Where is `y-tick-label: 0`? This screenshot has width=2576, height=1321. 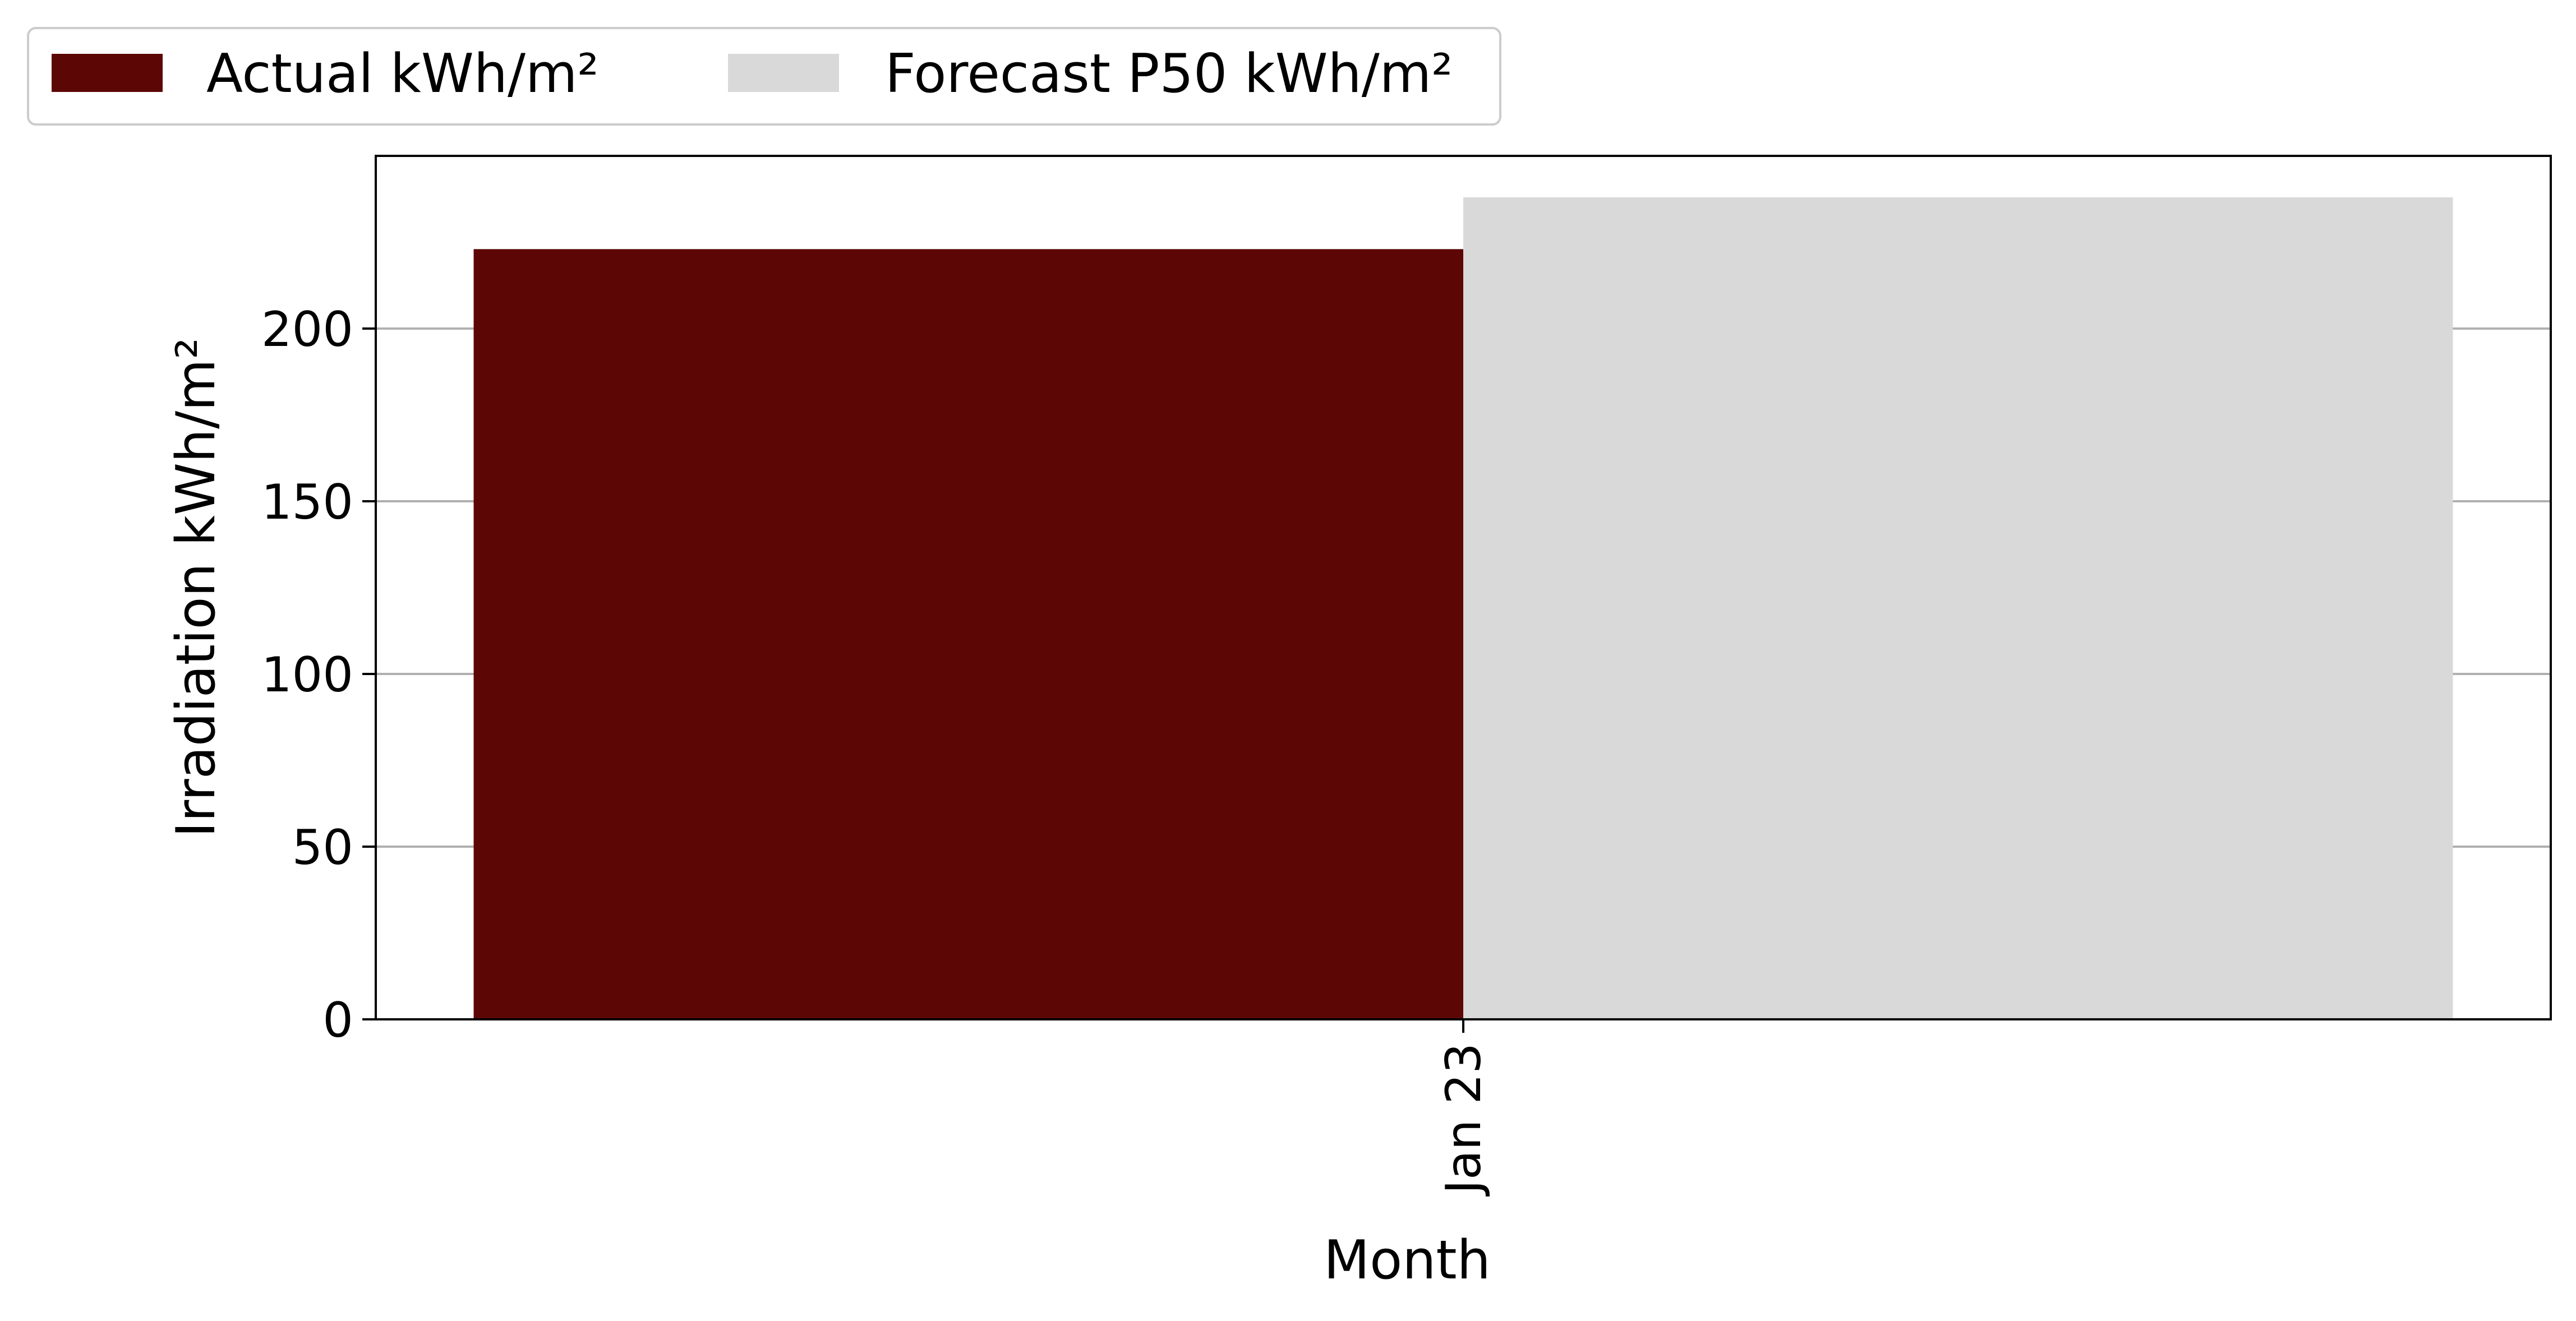
y-tick-label: 0 is located at coordinates (337, 1021).